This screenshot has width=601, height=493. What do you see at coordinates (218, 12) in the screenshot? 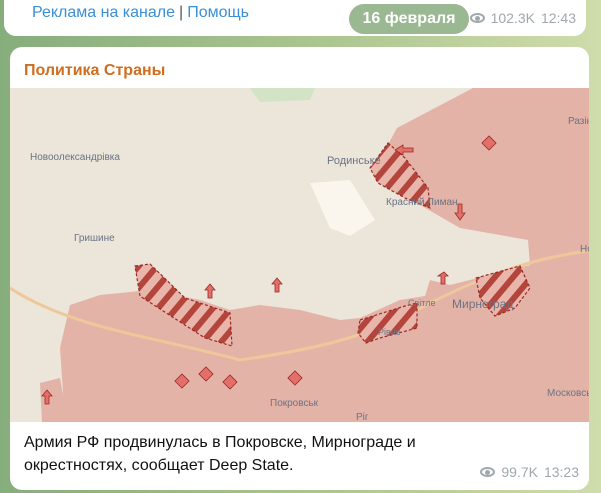
I see `help-link: Помощь` at bounding box center [218, 12].